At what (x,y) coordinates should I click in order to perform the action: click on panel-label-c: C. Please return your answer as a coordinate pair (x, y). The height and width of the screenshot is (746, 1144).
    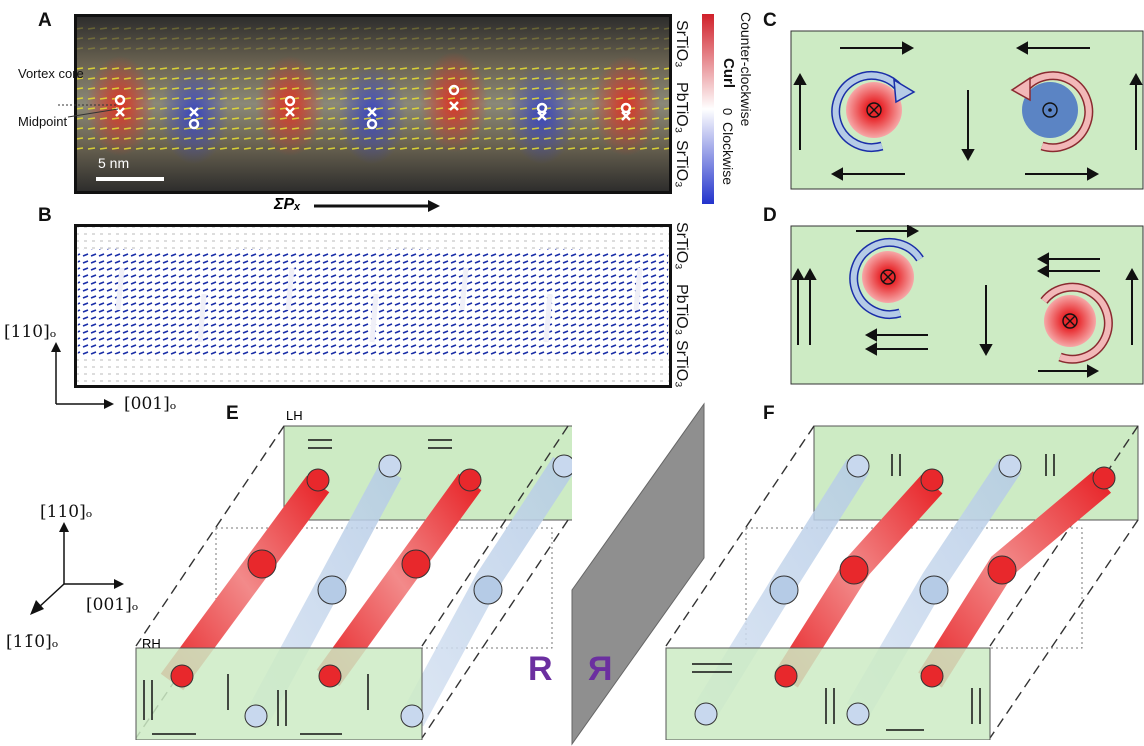
    Looking at the image, I should click on (770, 20).